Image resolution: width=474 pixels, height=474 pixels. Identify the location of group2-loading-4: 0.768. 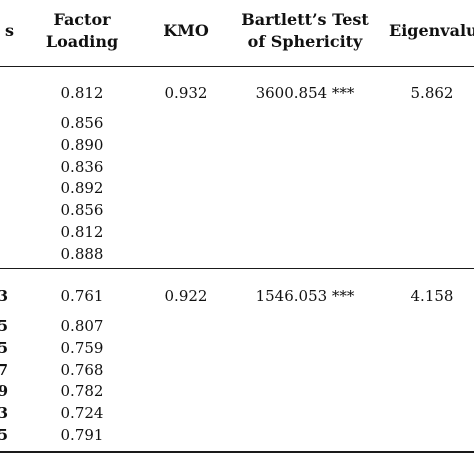
(82, 370).